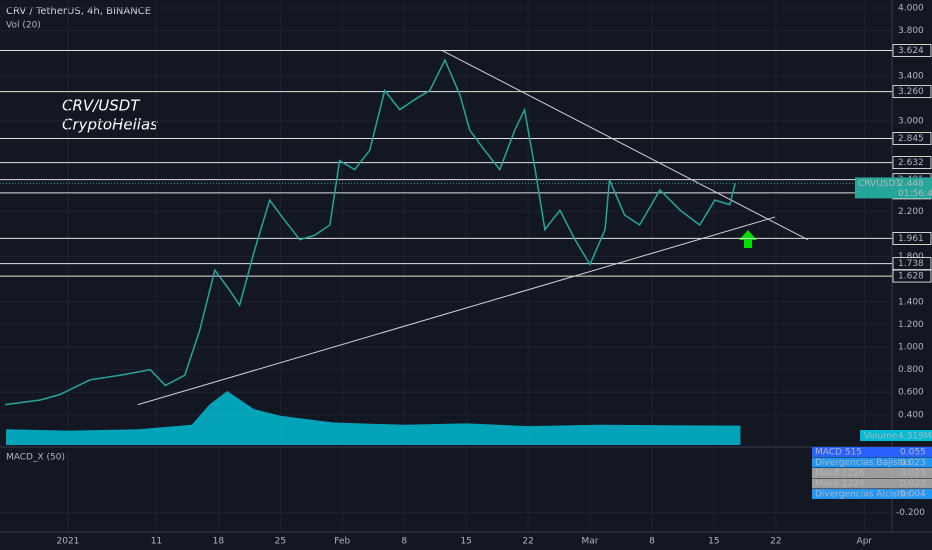 The width and height of the screenshot is (932, 550). I want to click on x-tick-label: Apr, so click(865, 542).